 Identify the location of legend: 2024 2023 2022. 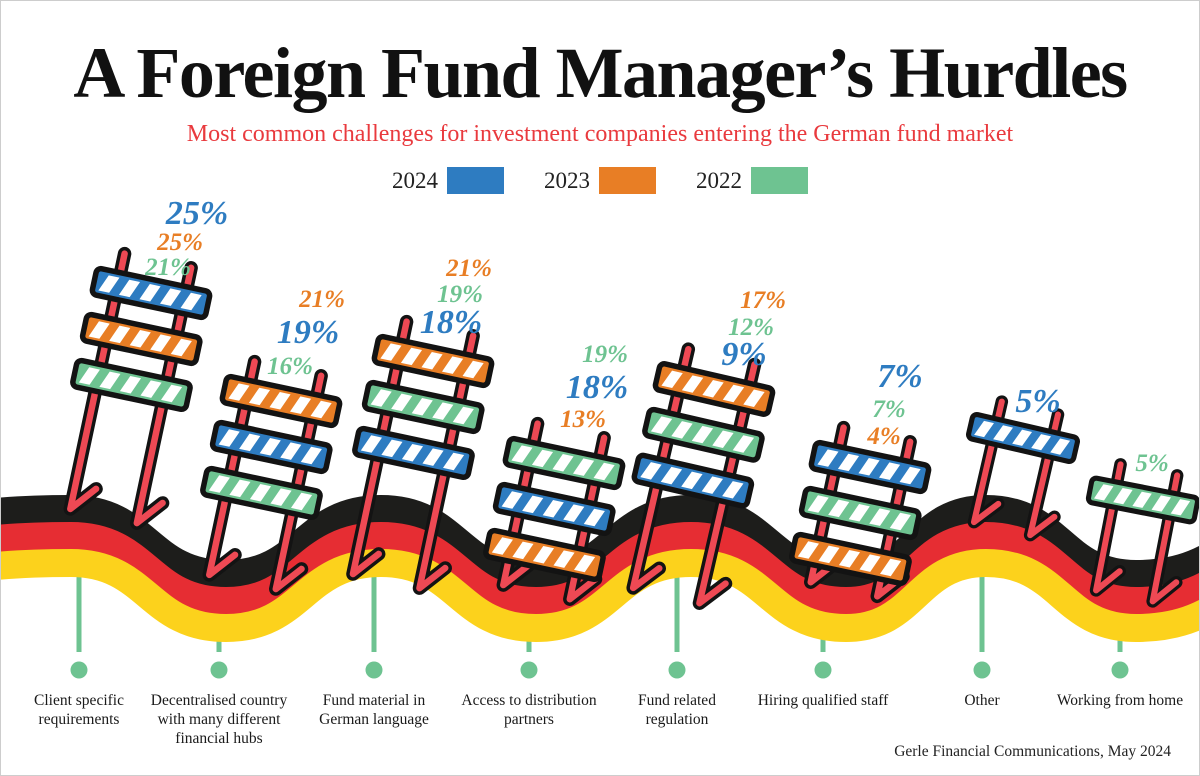
(600, 180).